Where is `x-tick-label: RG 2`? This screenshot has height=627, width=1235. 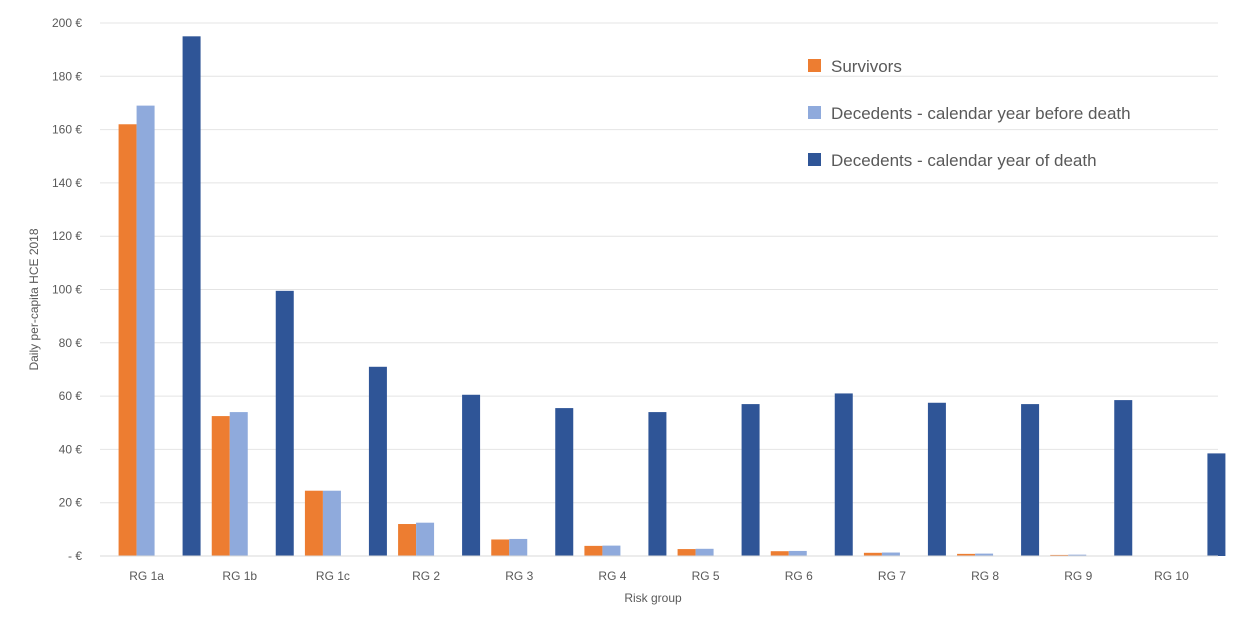 x-tick-label: RG 2 is located at coordinates (426, 576).